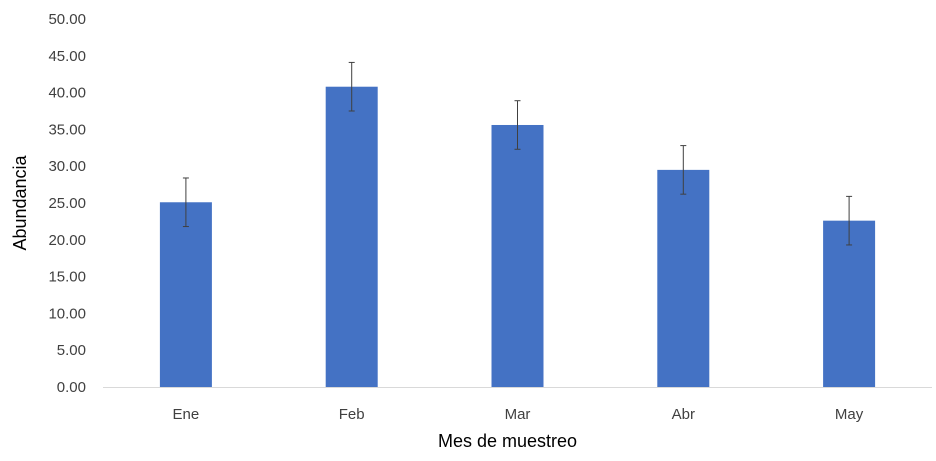  Describe the element at coordinates (351, 86) in the screenshot. I see `error-bar-feb` at that location.